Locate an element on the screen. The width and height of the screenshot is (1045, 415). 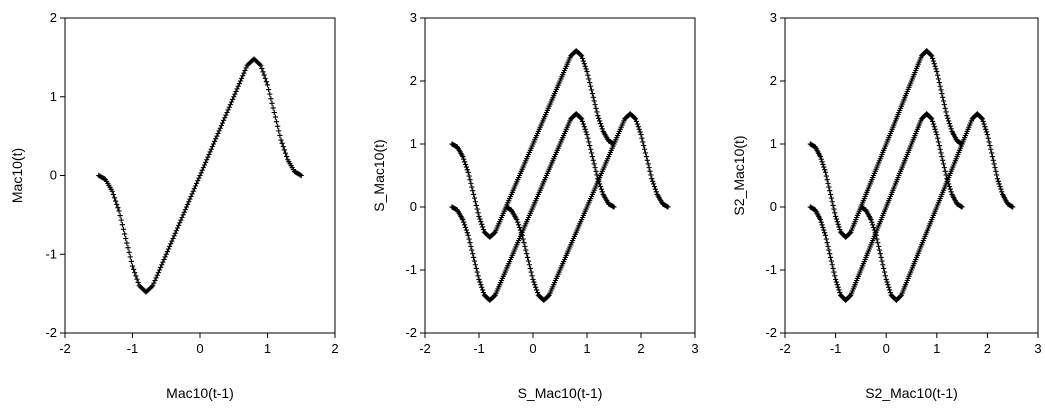
x-tick-label: 2 is located at coordinates (334, 348).